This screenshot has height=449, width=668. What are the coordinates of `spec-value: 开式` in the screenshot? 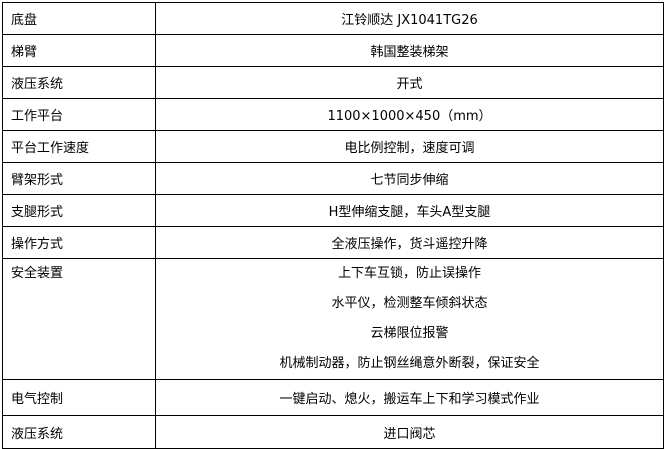 It's located at (409, 82).